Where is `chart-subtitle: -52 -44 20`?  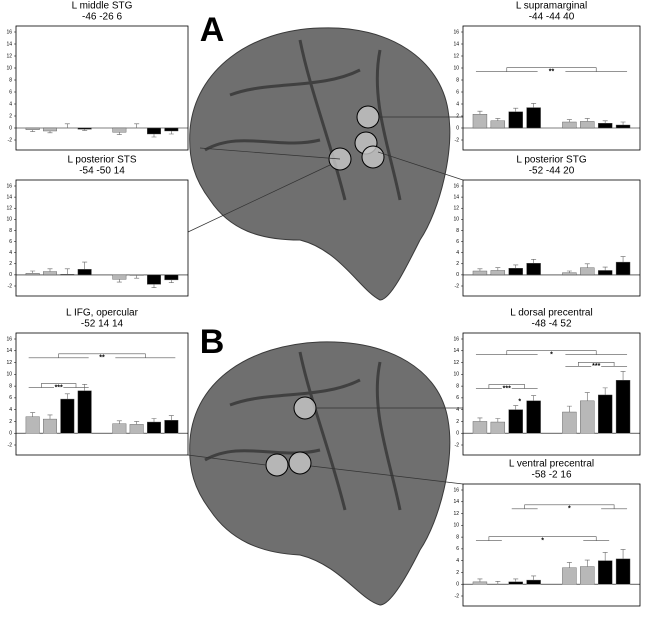
chart-subtitle: -52 -44 20 is located at coordinates (552, 171).